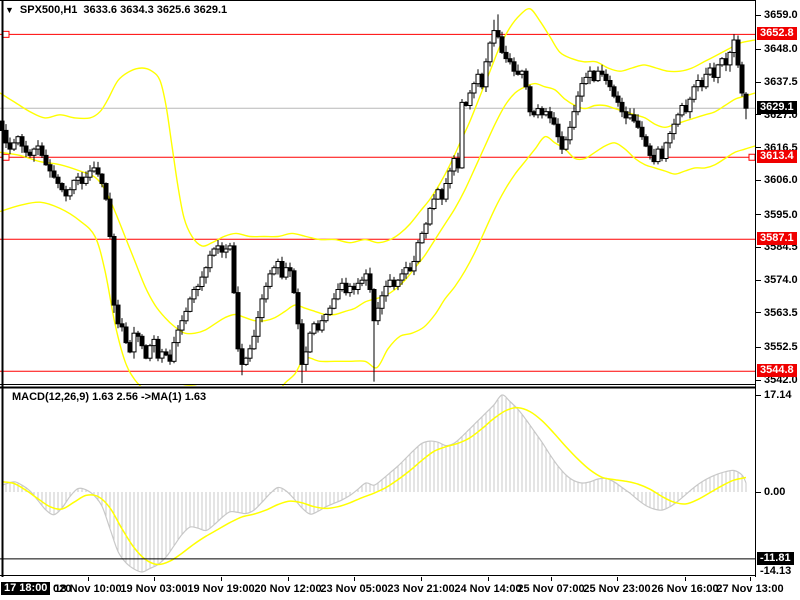  I want to click on time-label: 23 Nov 21:00, so click(421, 589).